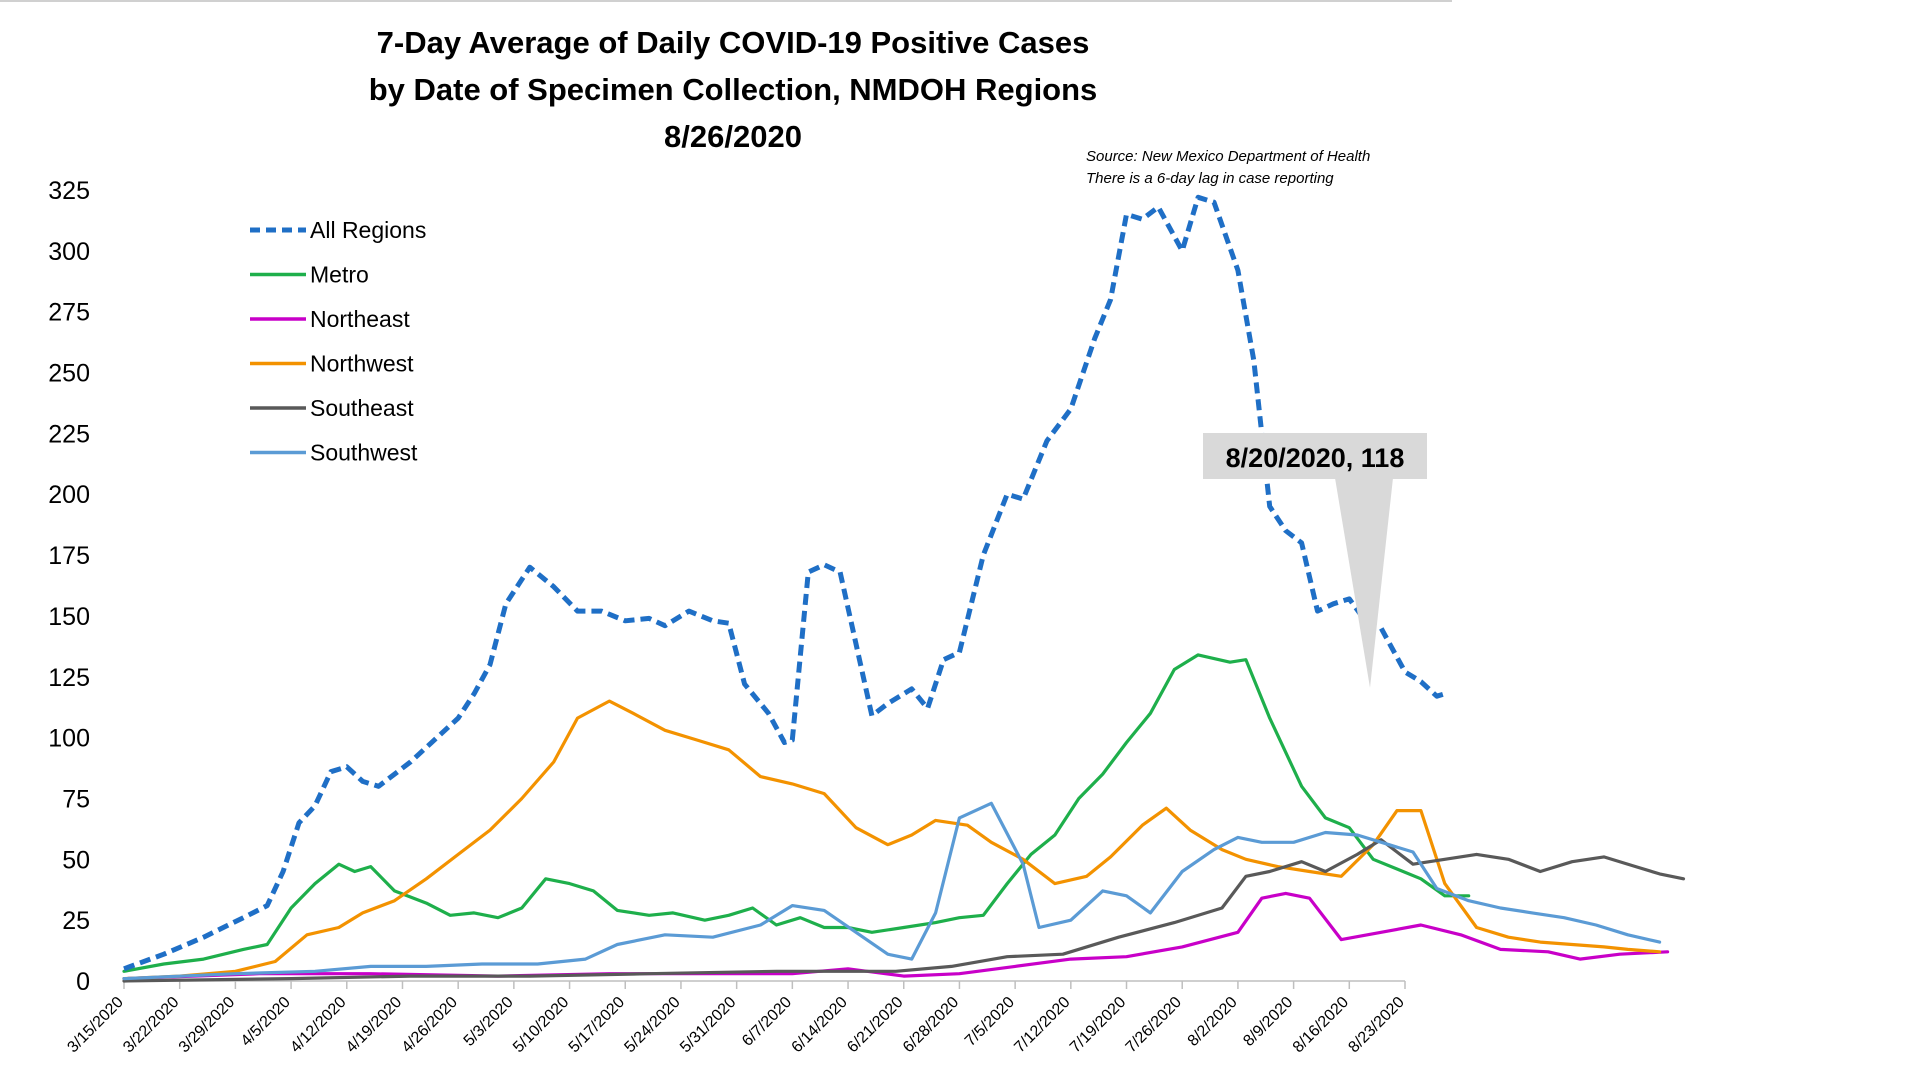 Image resolution: width=1920 pixels, height=1080 pixels. I want to click on x-tick-label: 5/3/2020, so click(489, 1022).